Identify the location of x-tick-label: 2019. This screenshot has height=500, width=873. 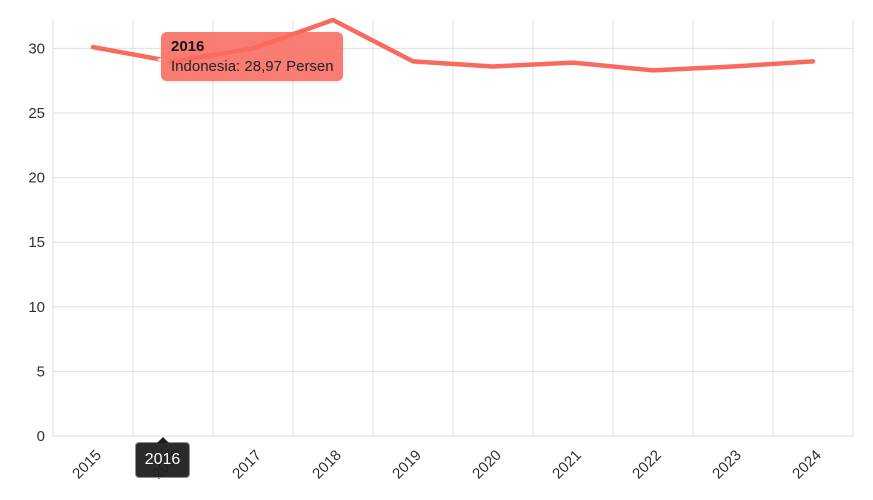
(407, 465).